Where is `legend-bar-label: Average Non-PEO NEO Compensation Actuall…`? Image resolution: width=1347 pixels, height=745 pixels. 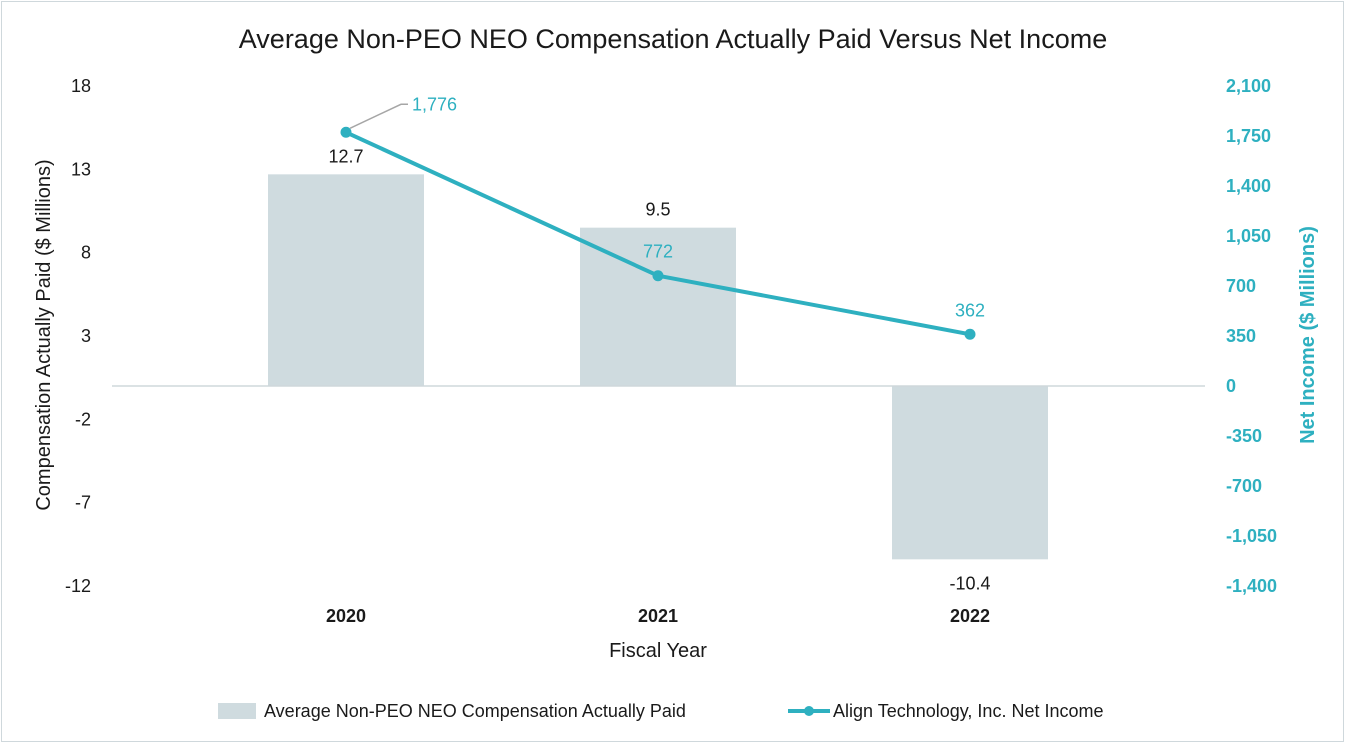 legend-bar-label: Average Non-PEO NEO Compensation Actuall… is located at coordinates (475, 711).